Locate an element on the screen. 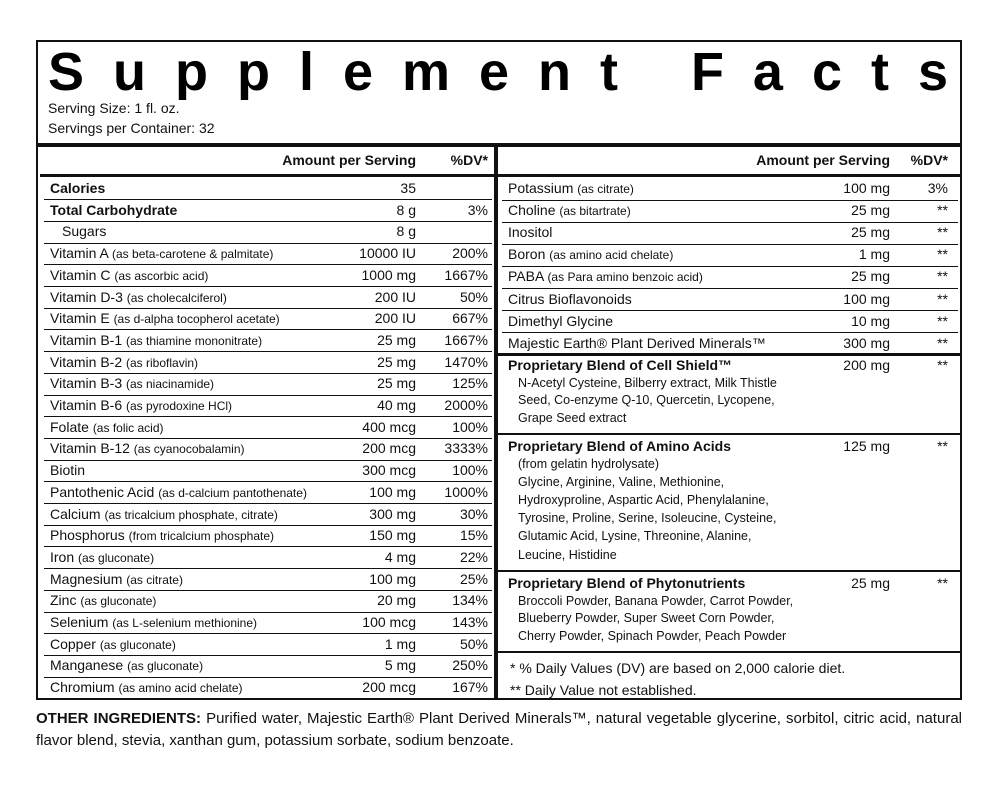  nutrient-name: Majestic Earth® Plant Derived Minerals™ is located at coordinates (637, 342).